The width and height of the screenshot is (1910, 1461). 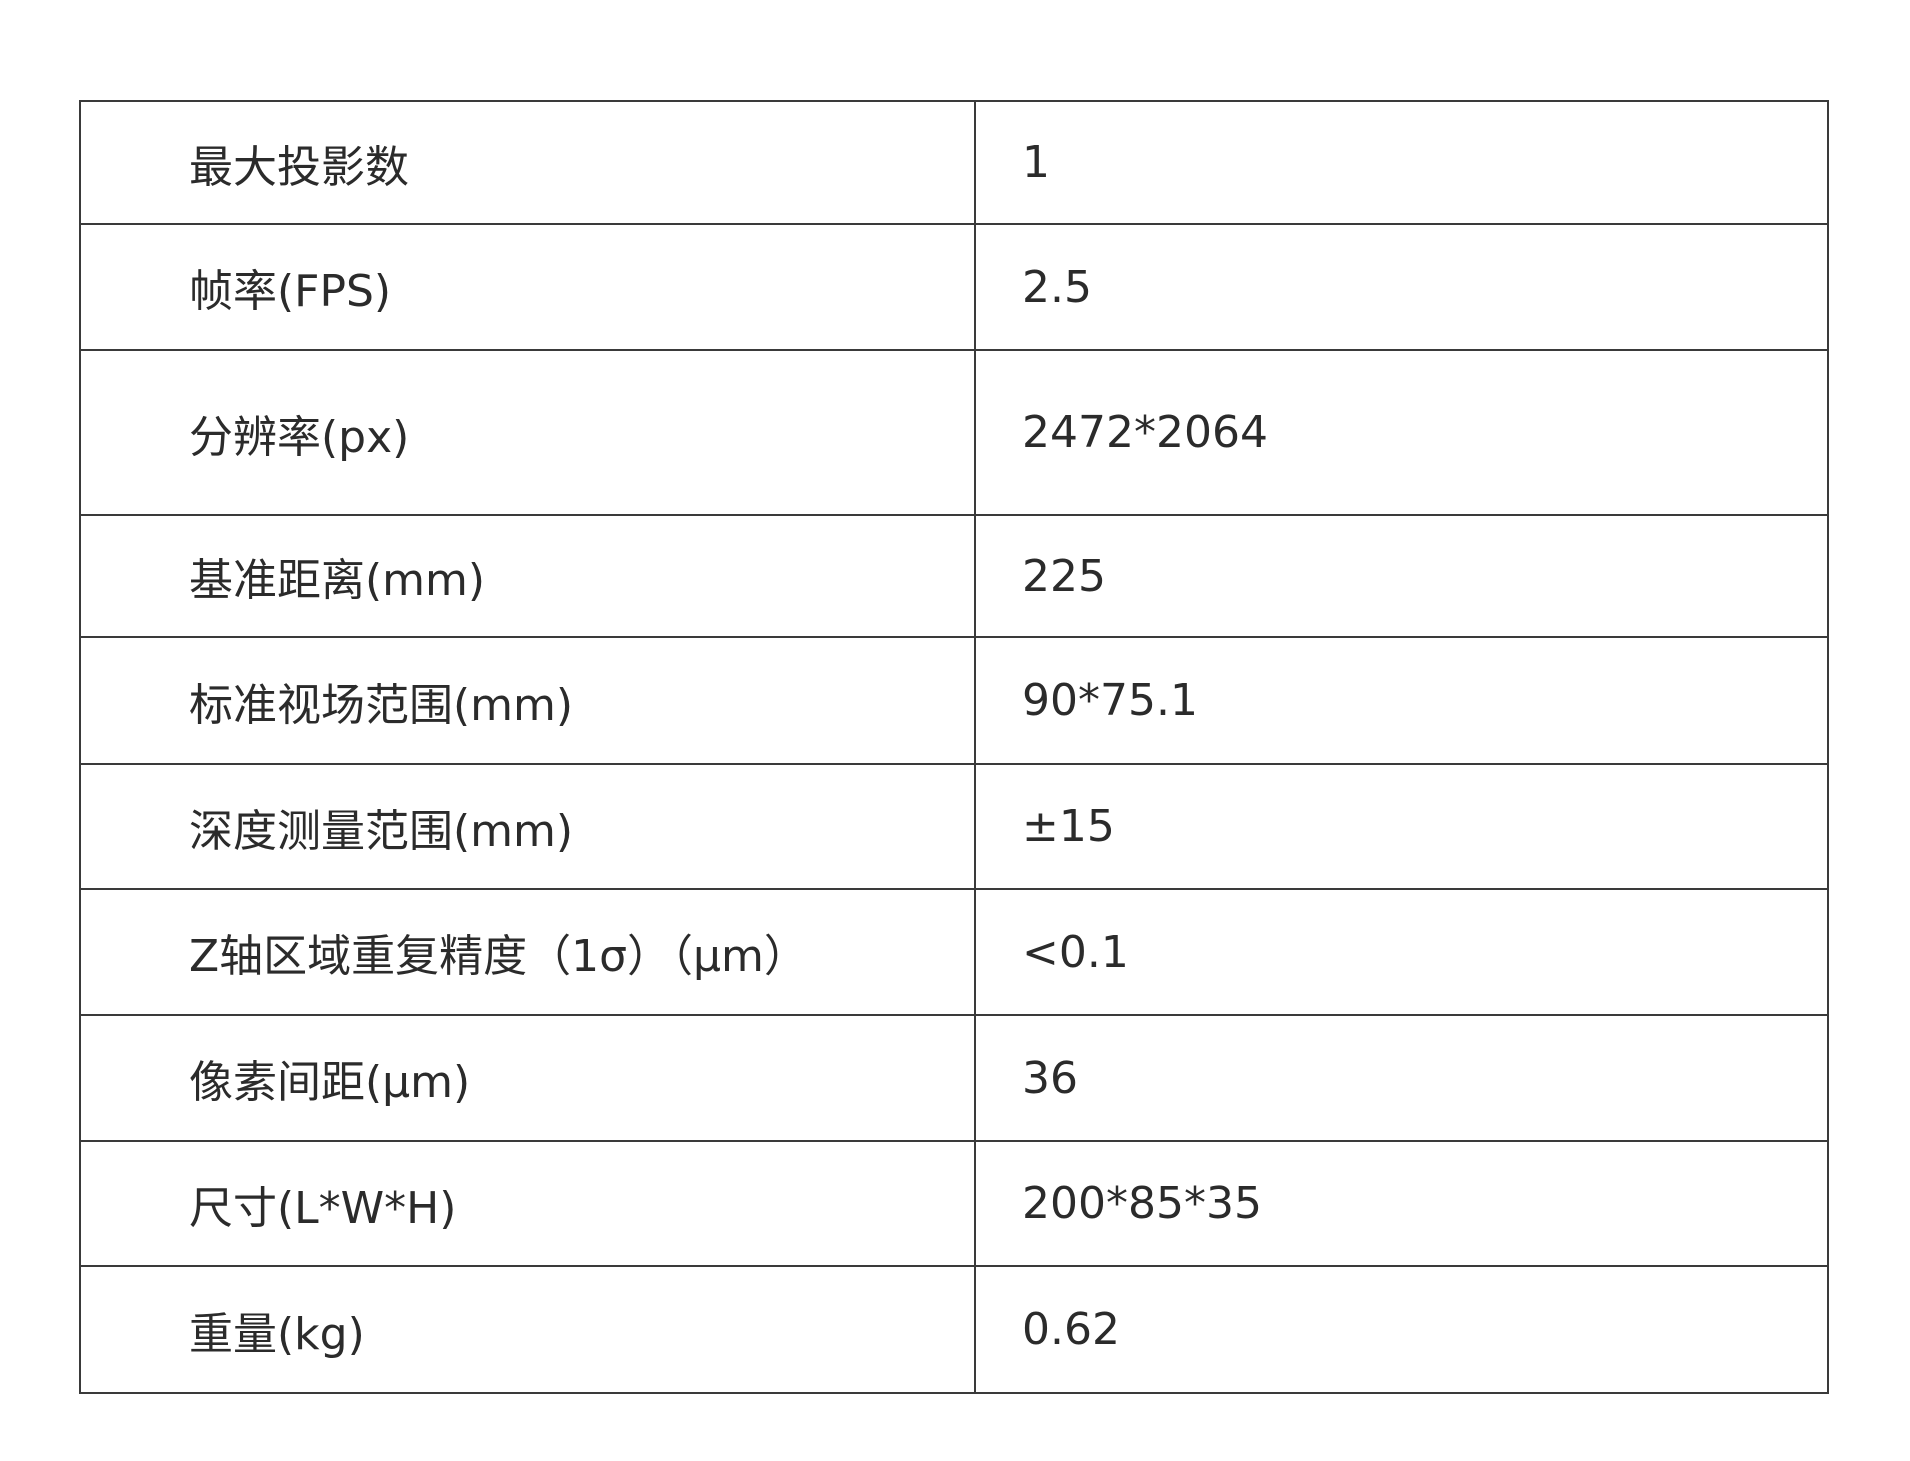 I want to click on spec-label: 像素间距(μm), so click(x=527, y=1078).